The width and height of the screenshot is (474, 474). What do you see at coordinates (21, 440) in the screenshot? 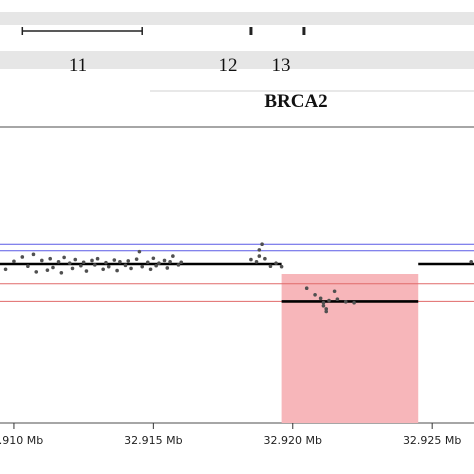
I see `x-tick-label-0: 32.910 Mb` at bounding box center [21, 440].